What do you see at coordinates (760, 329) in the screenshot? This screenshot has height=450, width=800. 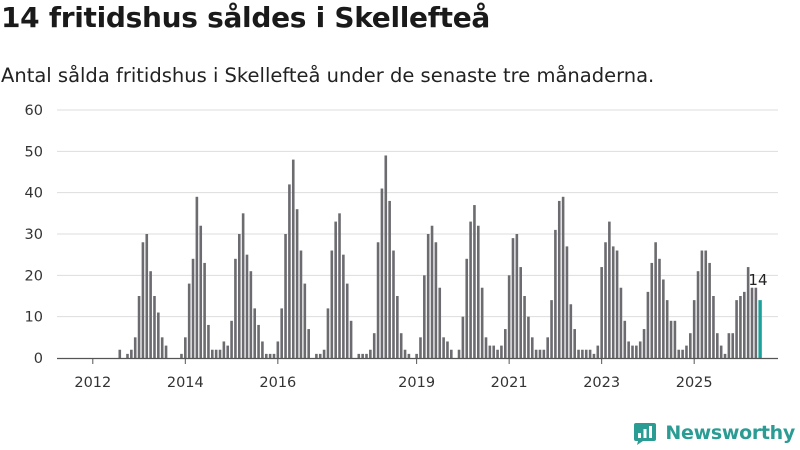 I see `highlight-bar` at bounding box center [760, 329].